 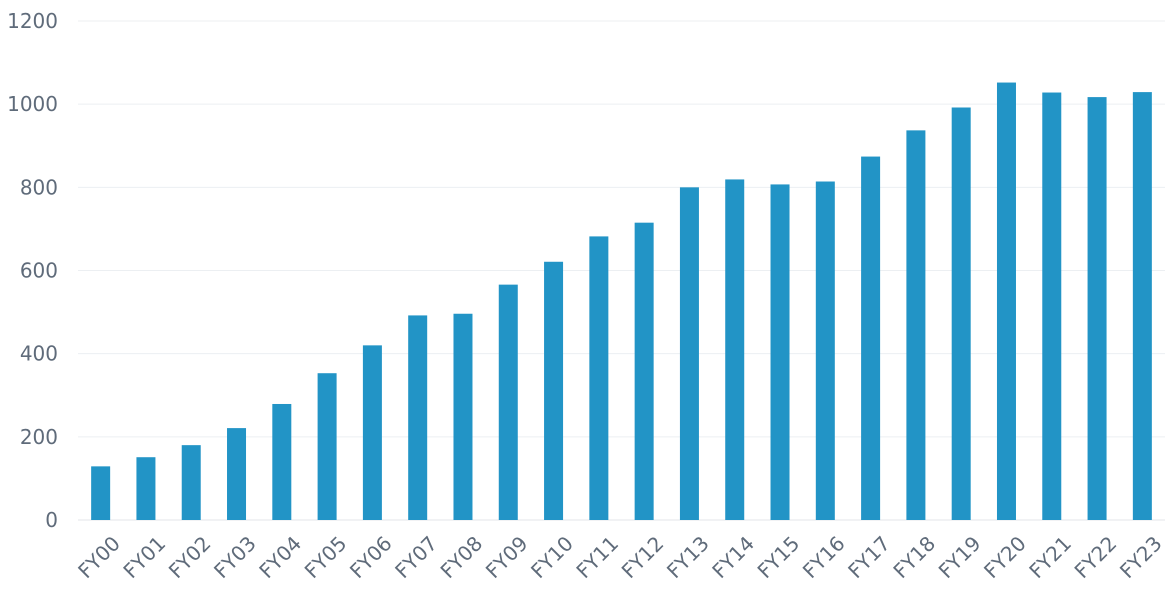 What do you see at coordinates (463, 416) in the screenshot?
I see `bar-fy08` at bounding box center [463, 416].